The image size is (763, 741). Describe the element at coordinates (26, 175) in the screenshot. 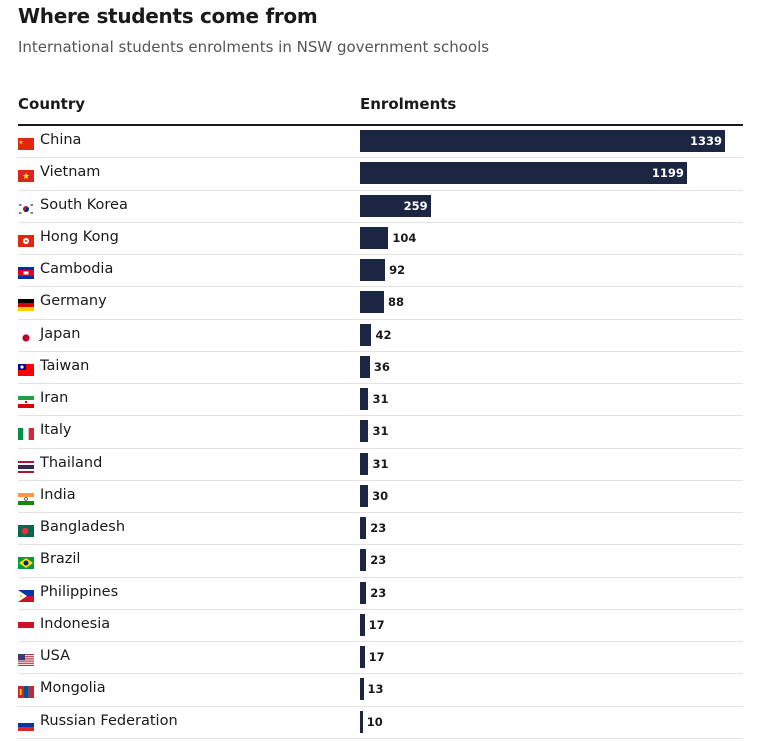

I see `vietnam-flag-icon` at that location.